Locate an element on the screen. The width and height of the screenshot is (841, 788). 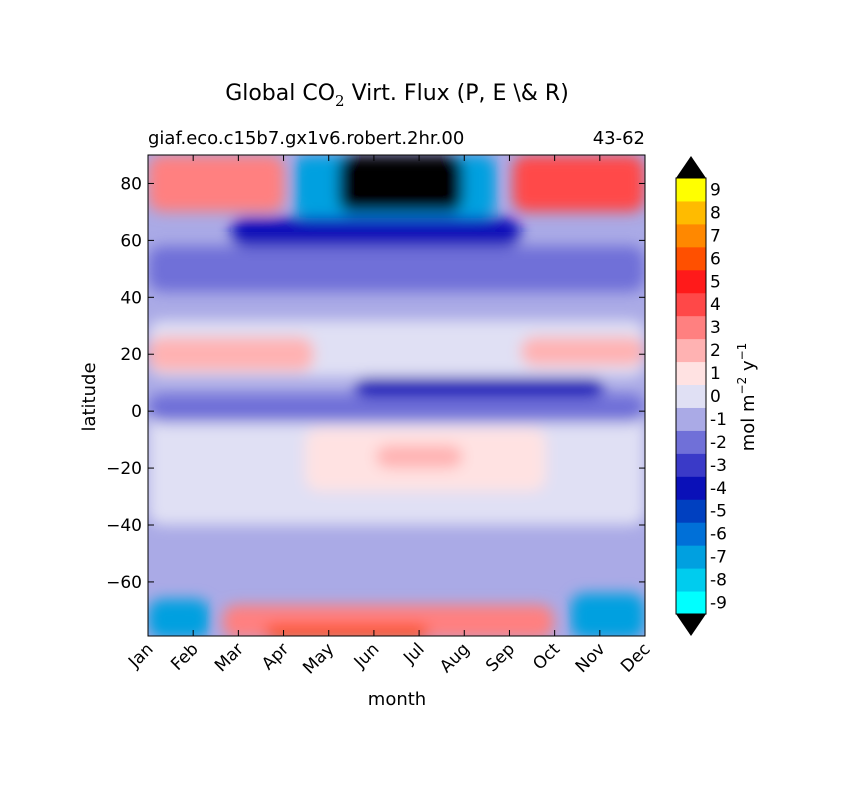
y-tick-label: 40 is located at coordinates (131, 298).